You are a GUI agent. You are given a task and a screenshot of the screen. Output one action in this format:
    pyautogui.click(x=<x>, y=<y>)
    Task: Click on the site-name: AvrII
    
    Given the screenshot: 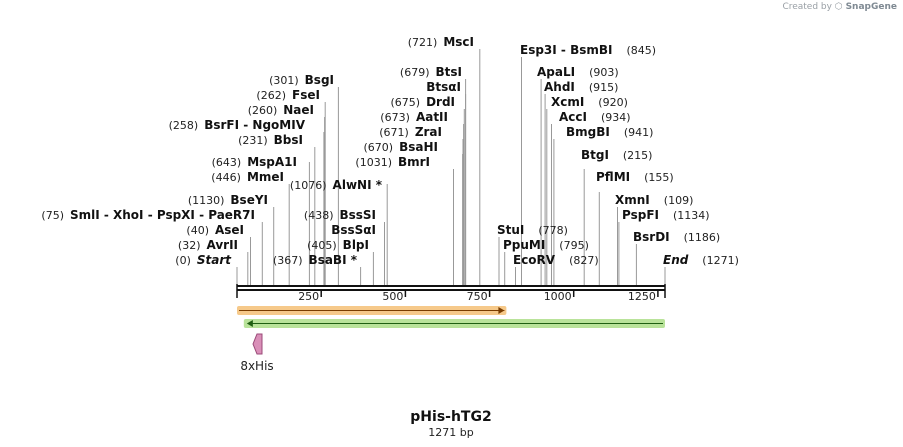 What is the action you would take?
    pyautogui.click(x=222, y=245)
    